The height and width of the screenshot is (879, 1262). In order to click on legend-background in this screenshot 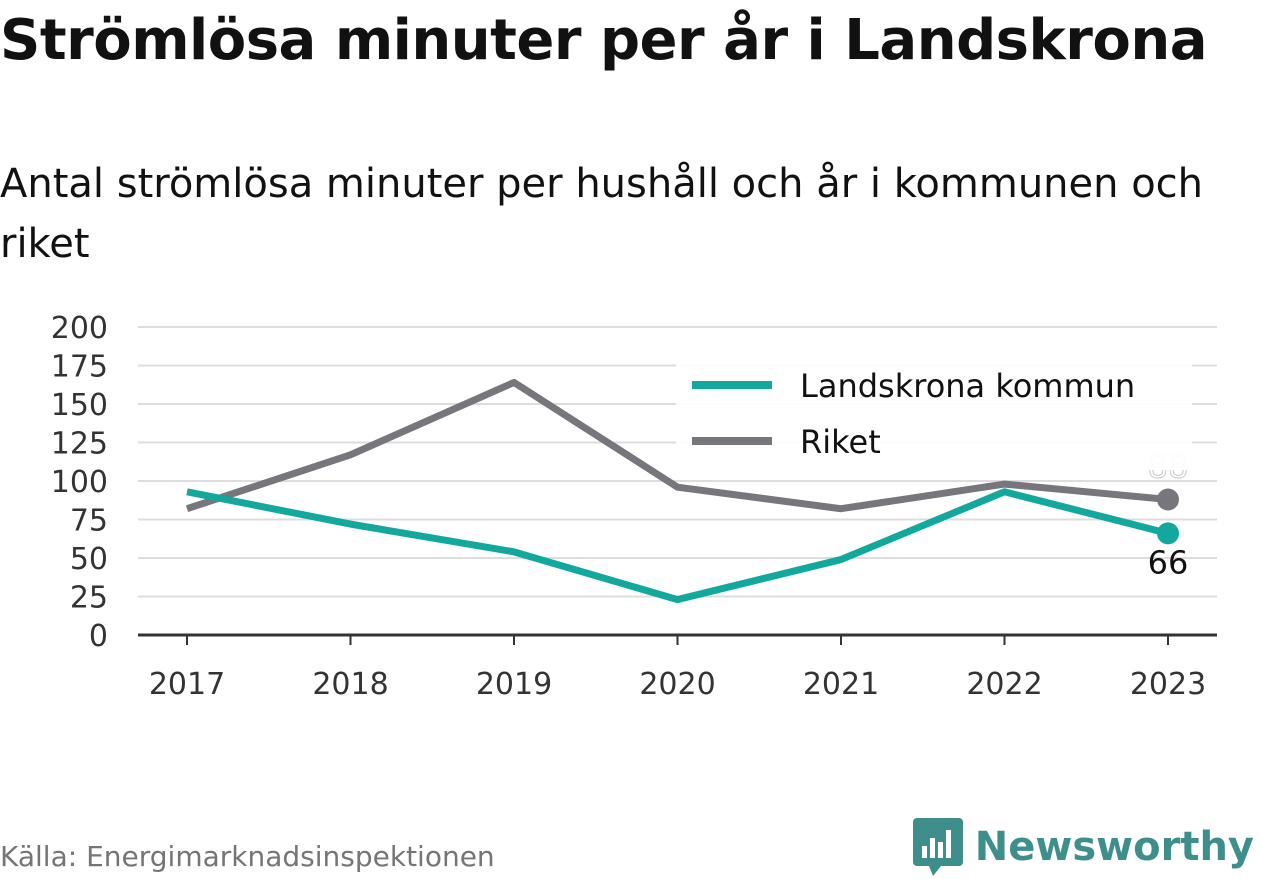, I will do `click(934, 415)`.